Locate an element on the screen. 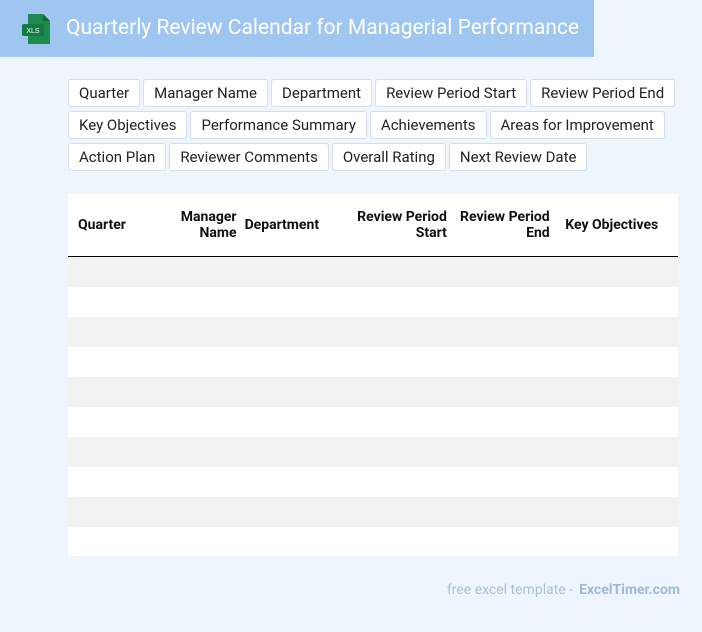 The height and width of the screenshot is (632, 702). tag: Quarter is located at coordinates (104, 93).